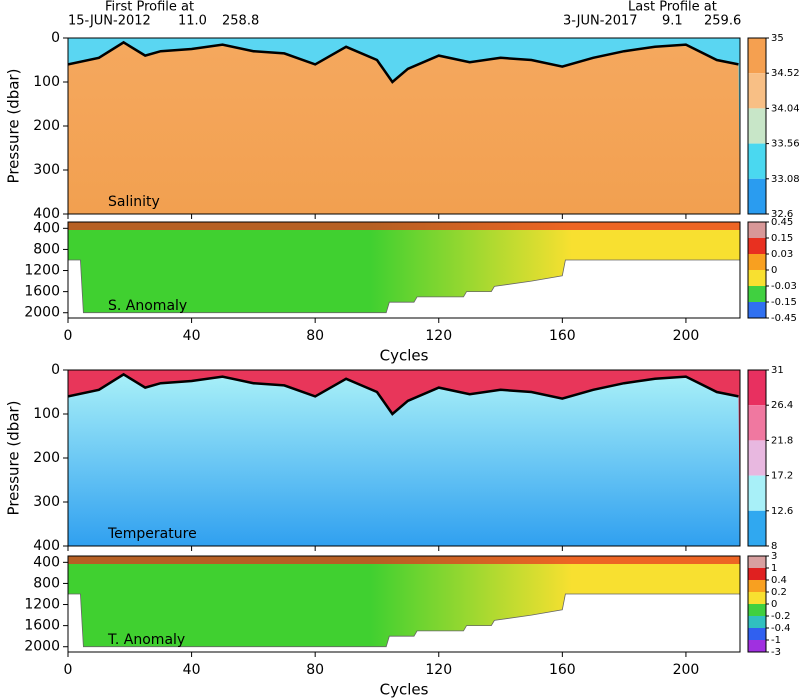 The height and width of the screenshot is (700, 800). I want to click on plot-area, so click(404, 270).